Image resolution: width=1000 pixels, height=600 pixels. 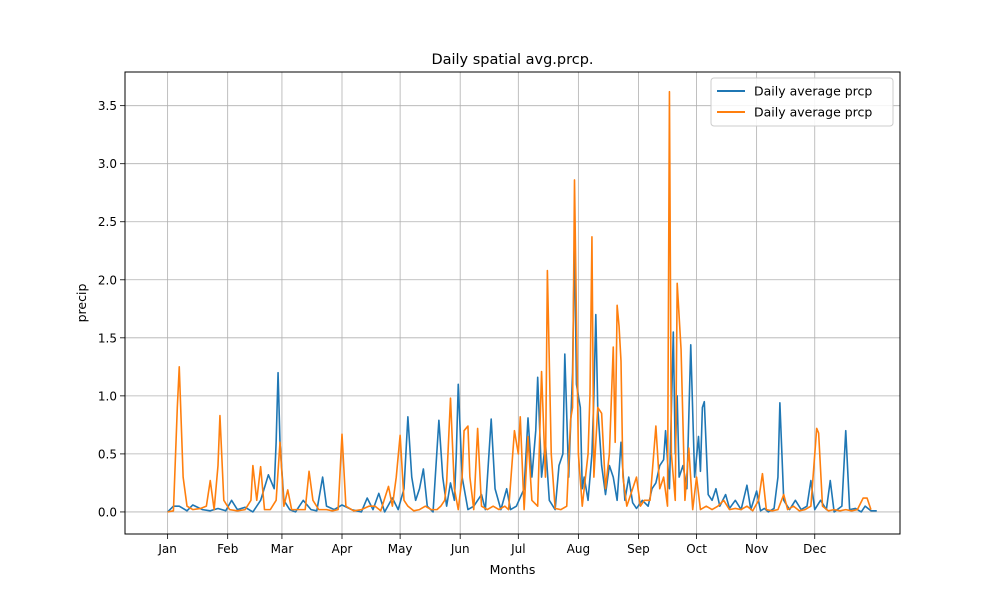 What do you see at coordinates (107, 454) in the screenshot?
I see `y-tick-label: 0.5` at bounding box center [107, 454].